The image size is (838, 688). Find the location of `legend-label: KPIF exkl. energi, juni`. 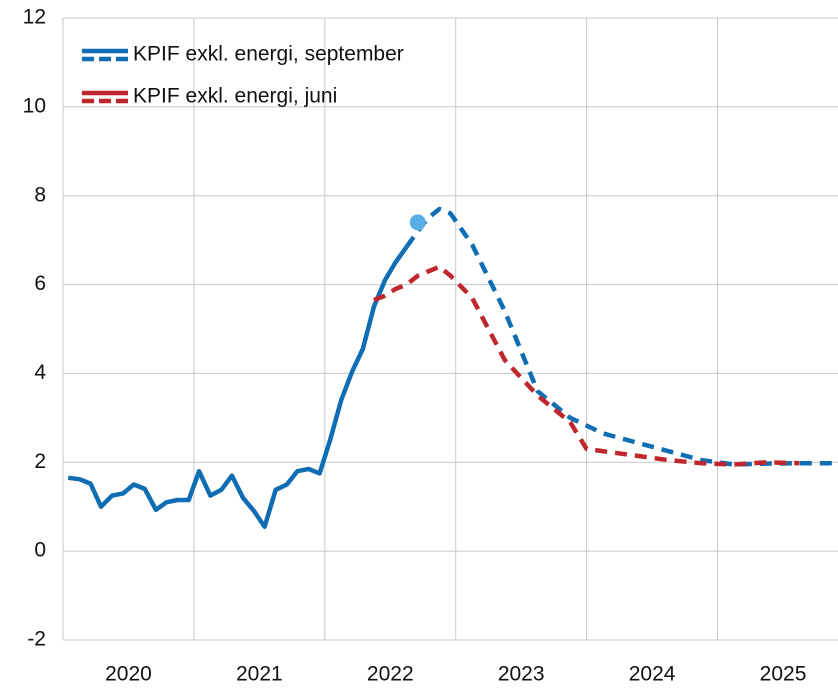

legend-label: KPIF exkl. energi, juni is located at coordinates (235, 96).